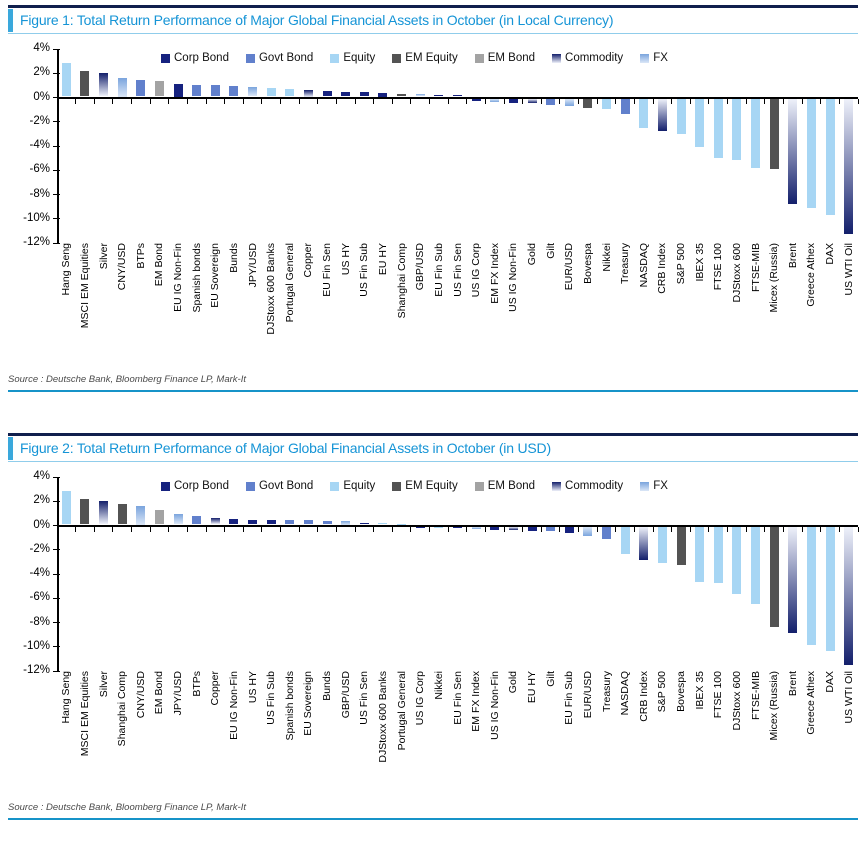  Describe the element at coordinates (681, 691) in the screenshot. I see `x-axis-label: Bovespa` at that location.